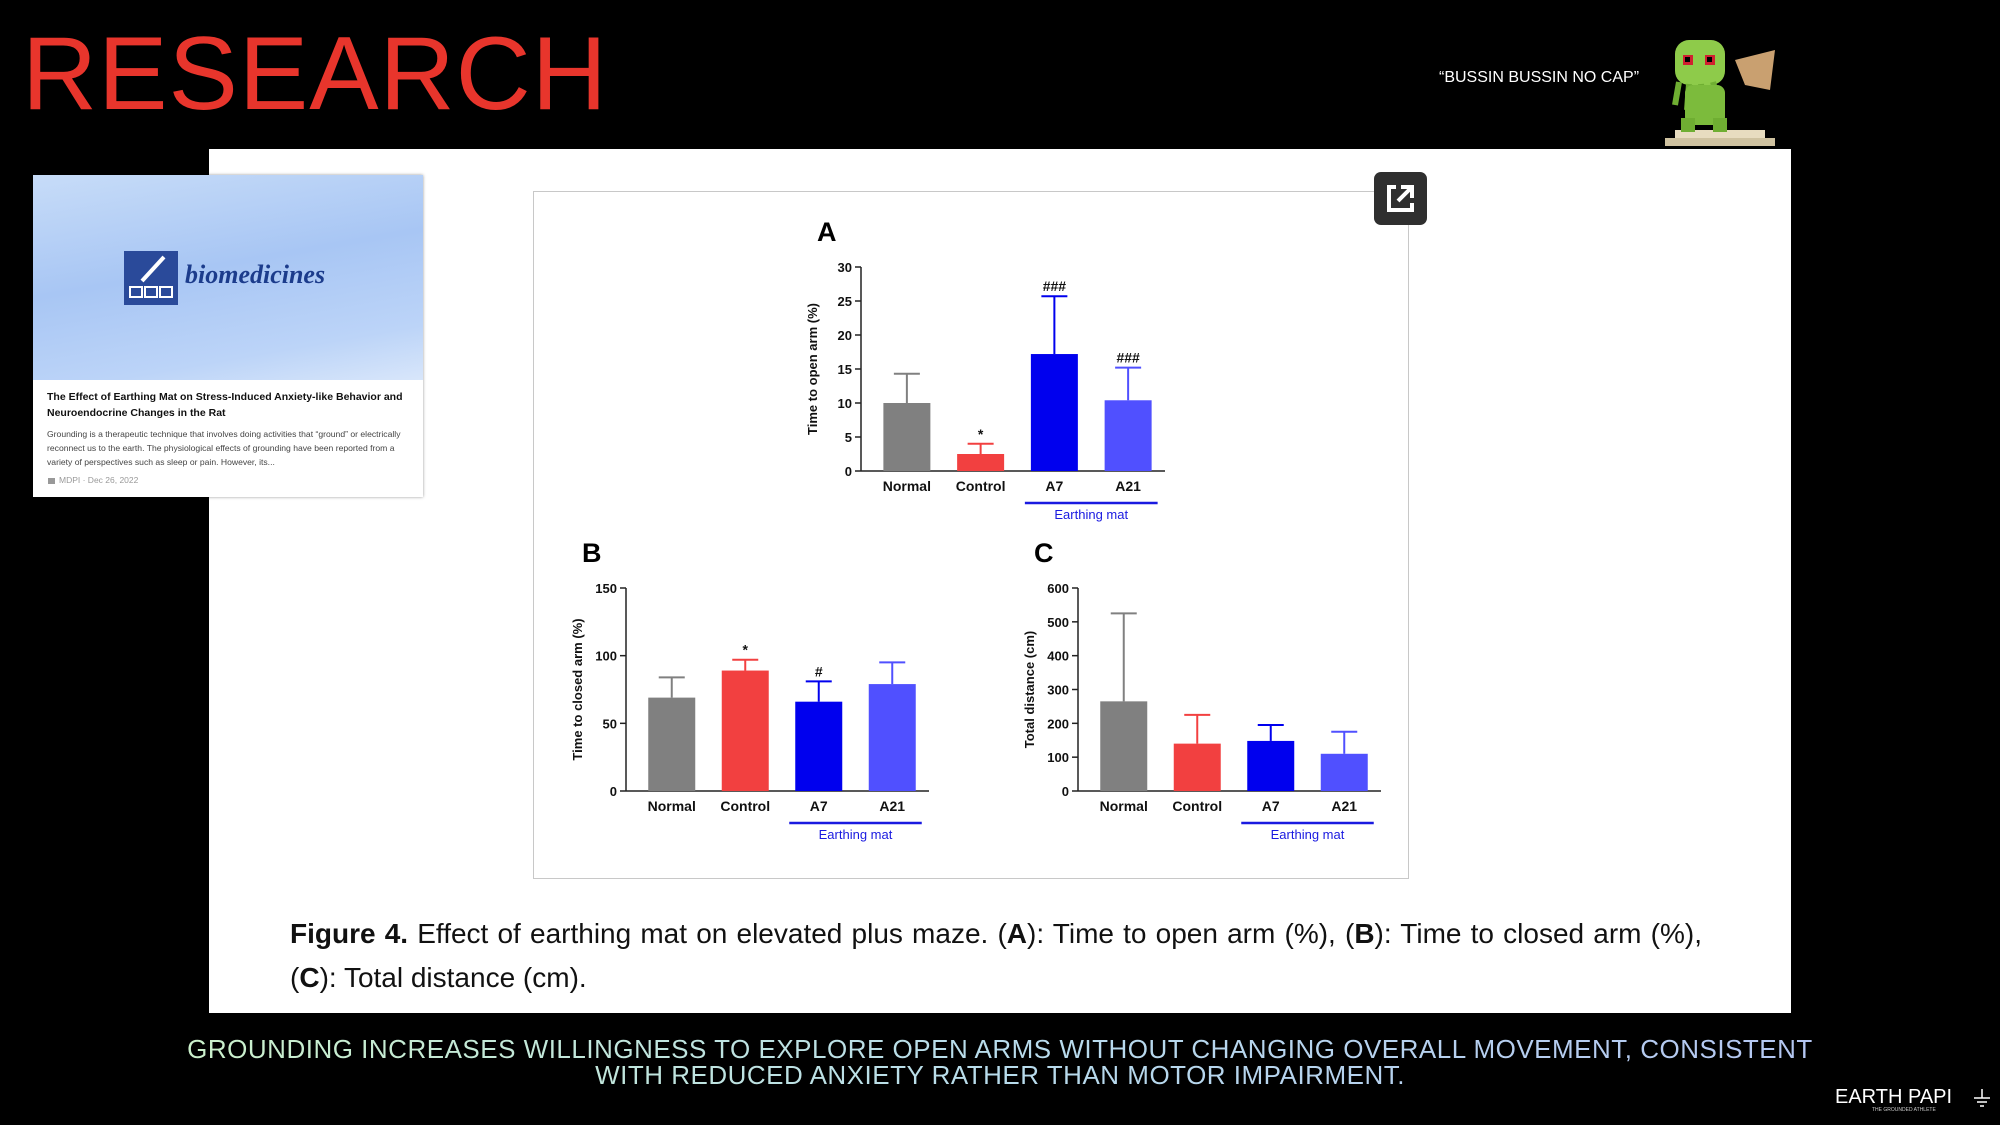 This screenshot has height=1125, width=2000. What do you see at coordinates (845, 403) in the screenshot?
I see `y-tick-label: 10` at bounding box center [845, 403].